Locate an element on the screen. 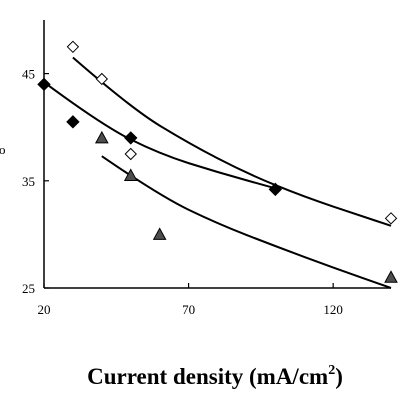 This screenshot has height=403, width=403. x-tick-label: 120 is located at coordinates (333, 309).